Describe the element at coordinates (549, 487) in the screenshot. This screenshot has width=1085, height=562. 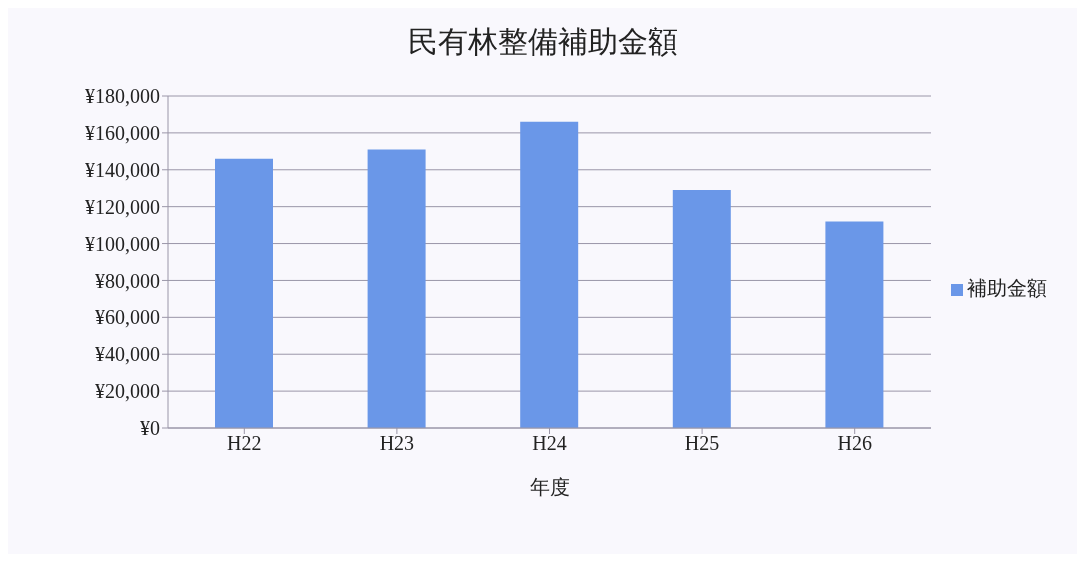
I see `x-axis-title: 年度` at that location.